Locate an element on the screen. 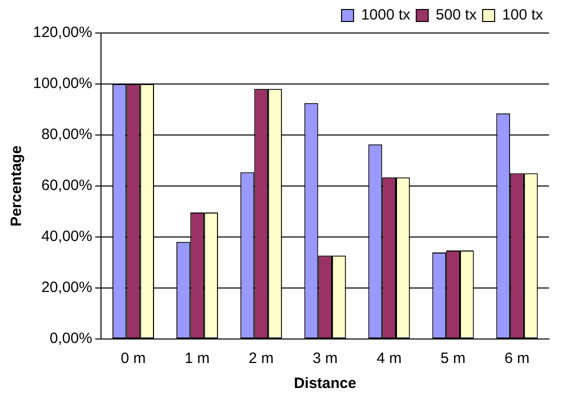 The height and width of the screenshot is (401, 567). x-tick-label: 1 m is located at coordinates (197, 359).